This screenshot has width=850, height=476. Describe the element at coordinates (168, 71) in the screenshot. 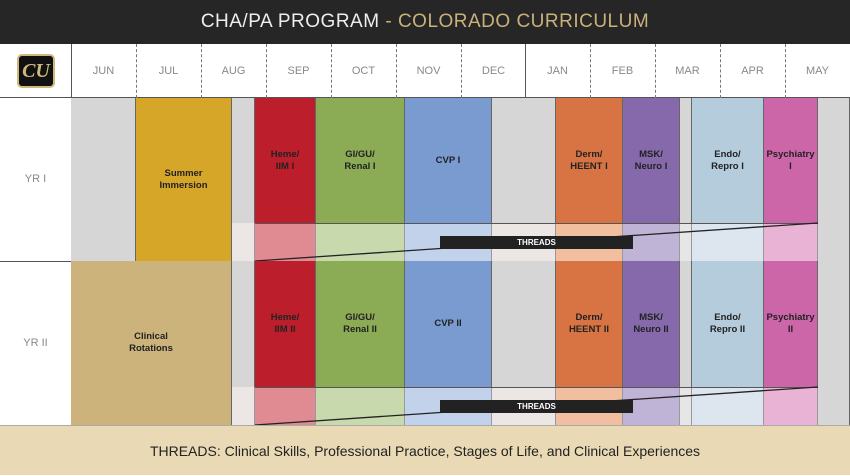

I see `month-jul: JUL` at that location.